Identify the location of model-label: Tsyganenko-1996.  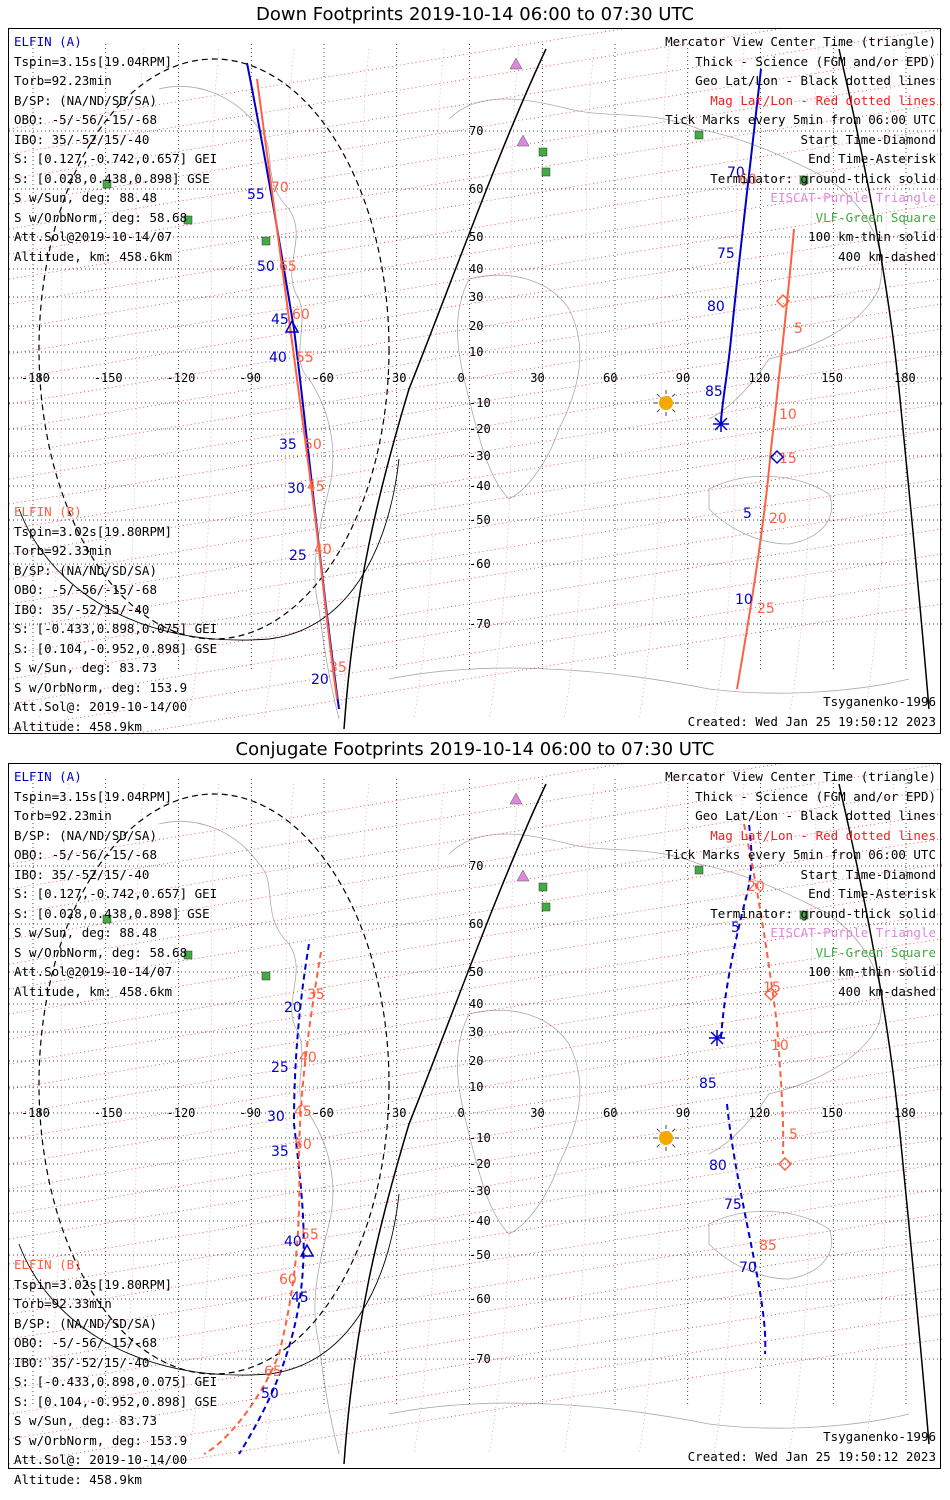
(879, 701).